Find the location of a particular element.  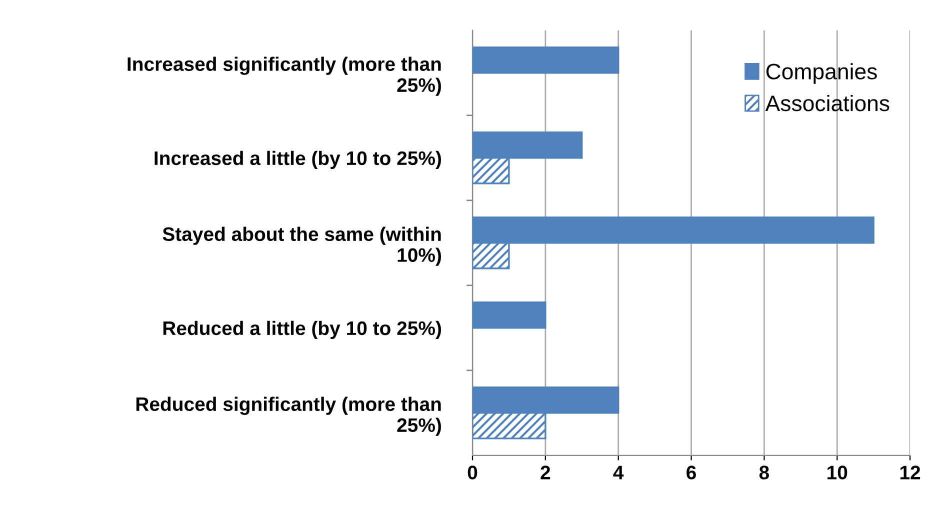

y-tick-label: Reduced significantly (more than 25%) is located at coordinates (288, 416).